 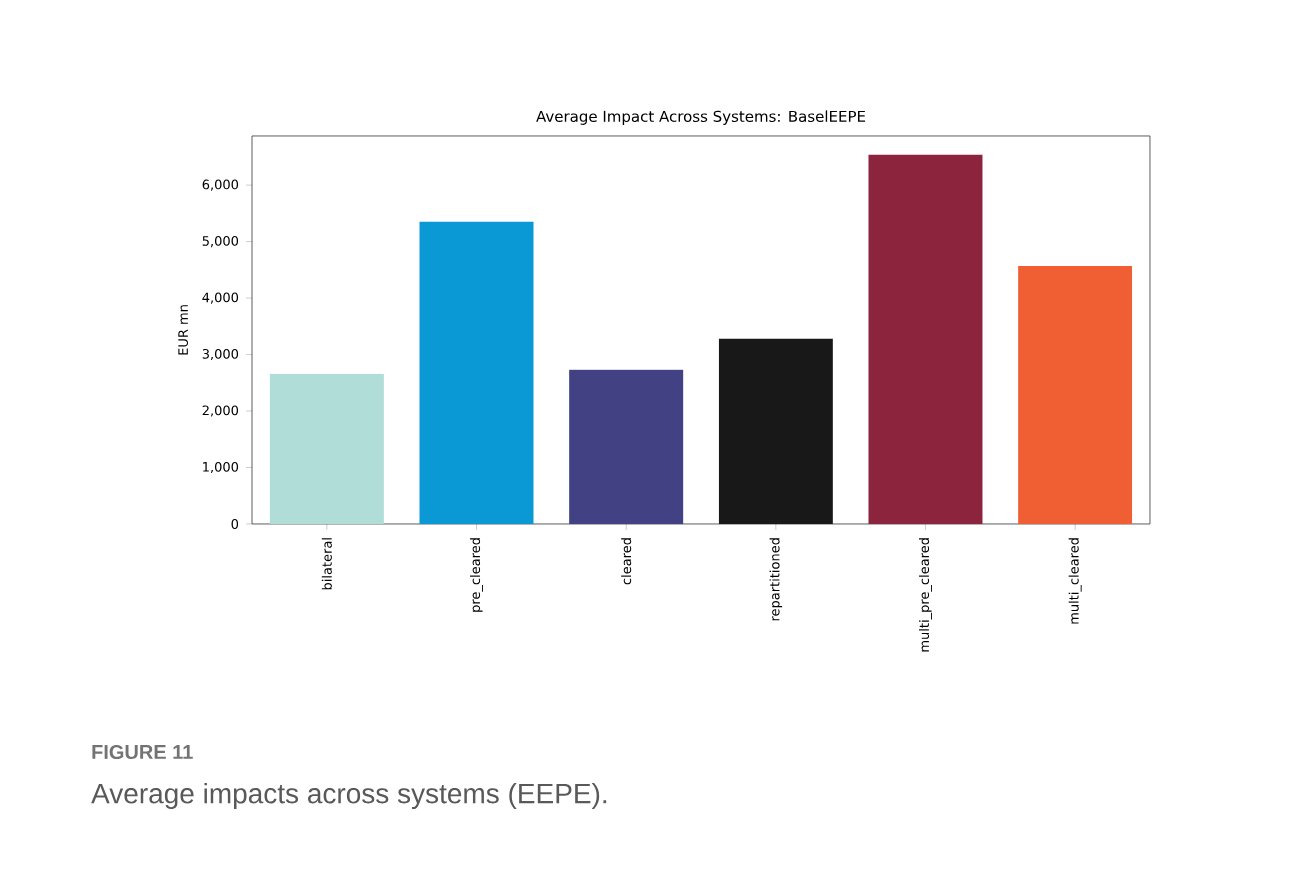 I want to click on text: Average impacts across systems (EEPE)., so click(x=349, y=796).